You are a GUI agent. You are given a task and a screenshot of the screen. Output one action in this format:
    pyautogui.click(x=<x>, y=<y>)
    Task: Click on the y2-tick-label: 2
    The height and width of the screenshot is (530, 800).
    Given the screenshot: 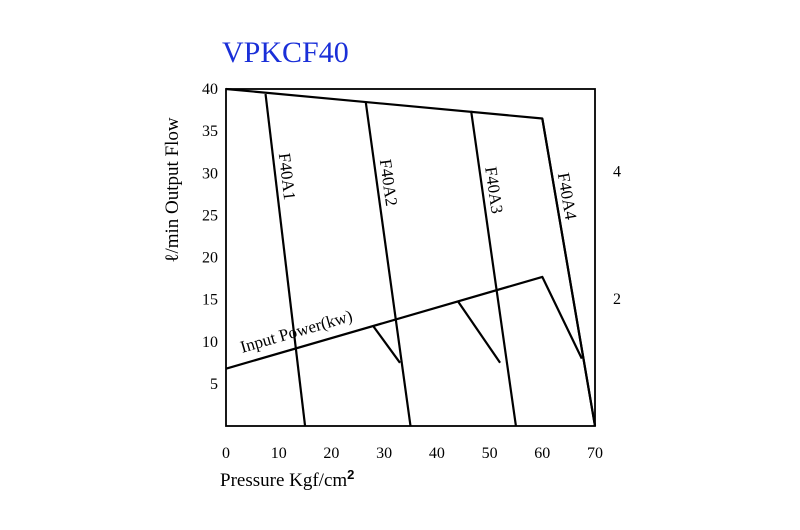 What is the action you would take?
    pyautogui.click(x=617, y=299)
    